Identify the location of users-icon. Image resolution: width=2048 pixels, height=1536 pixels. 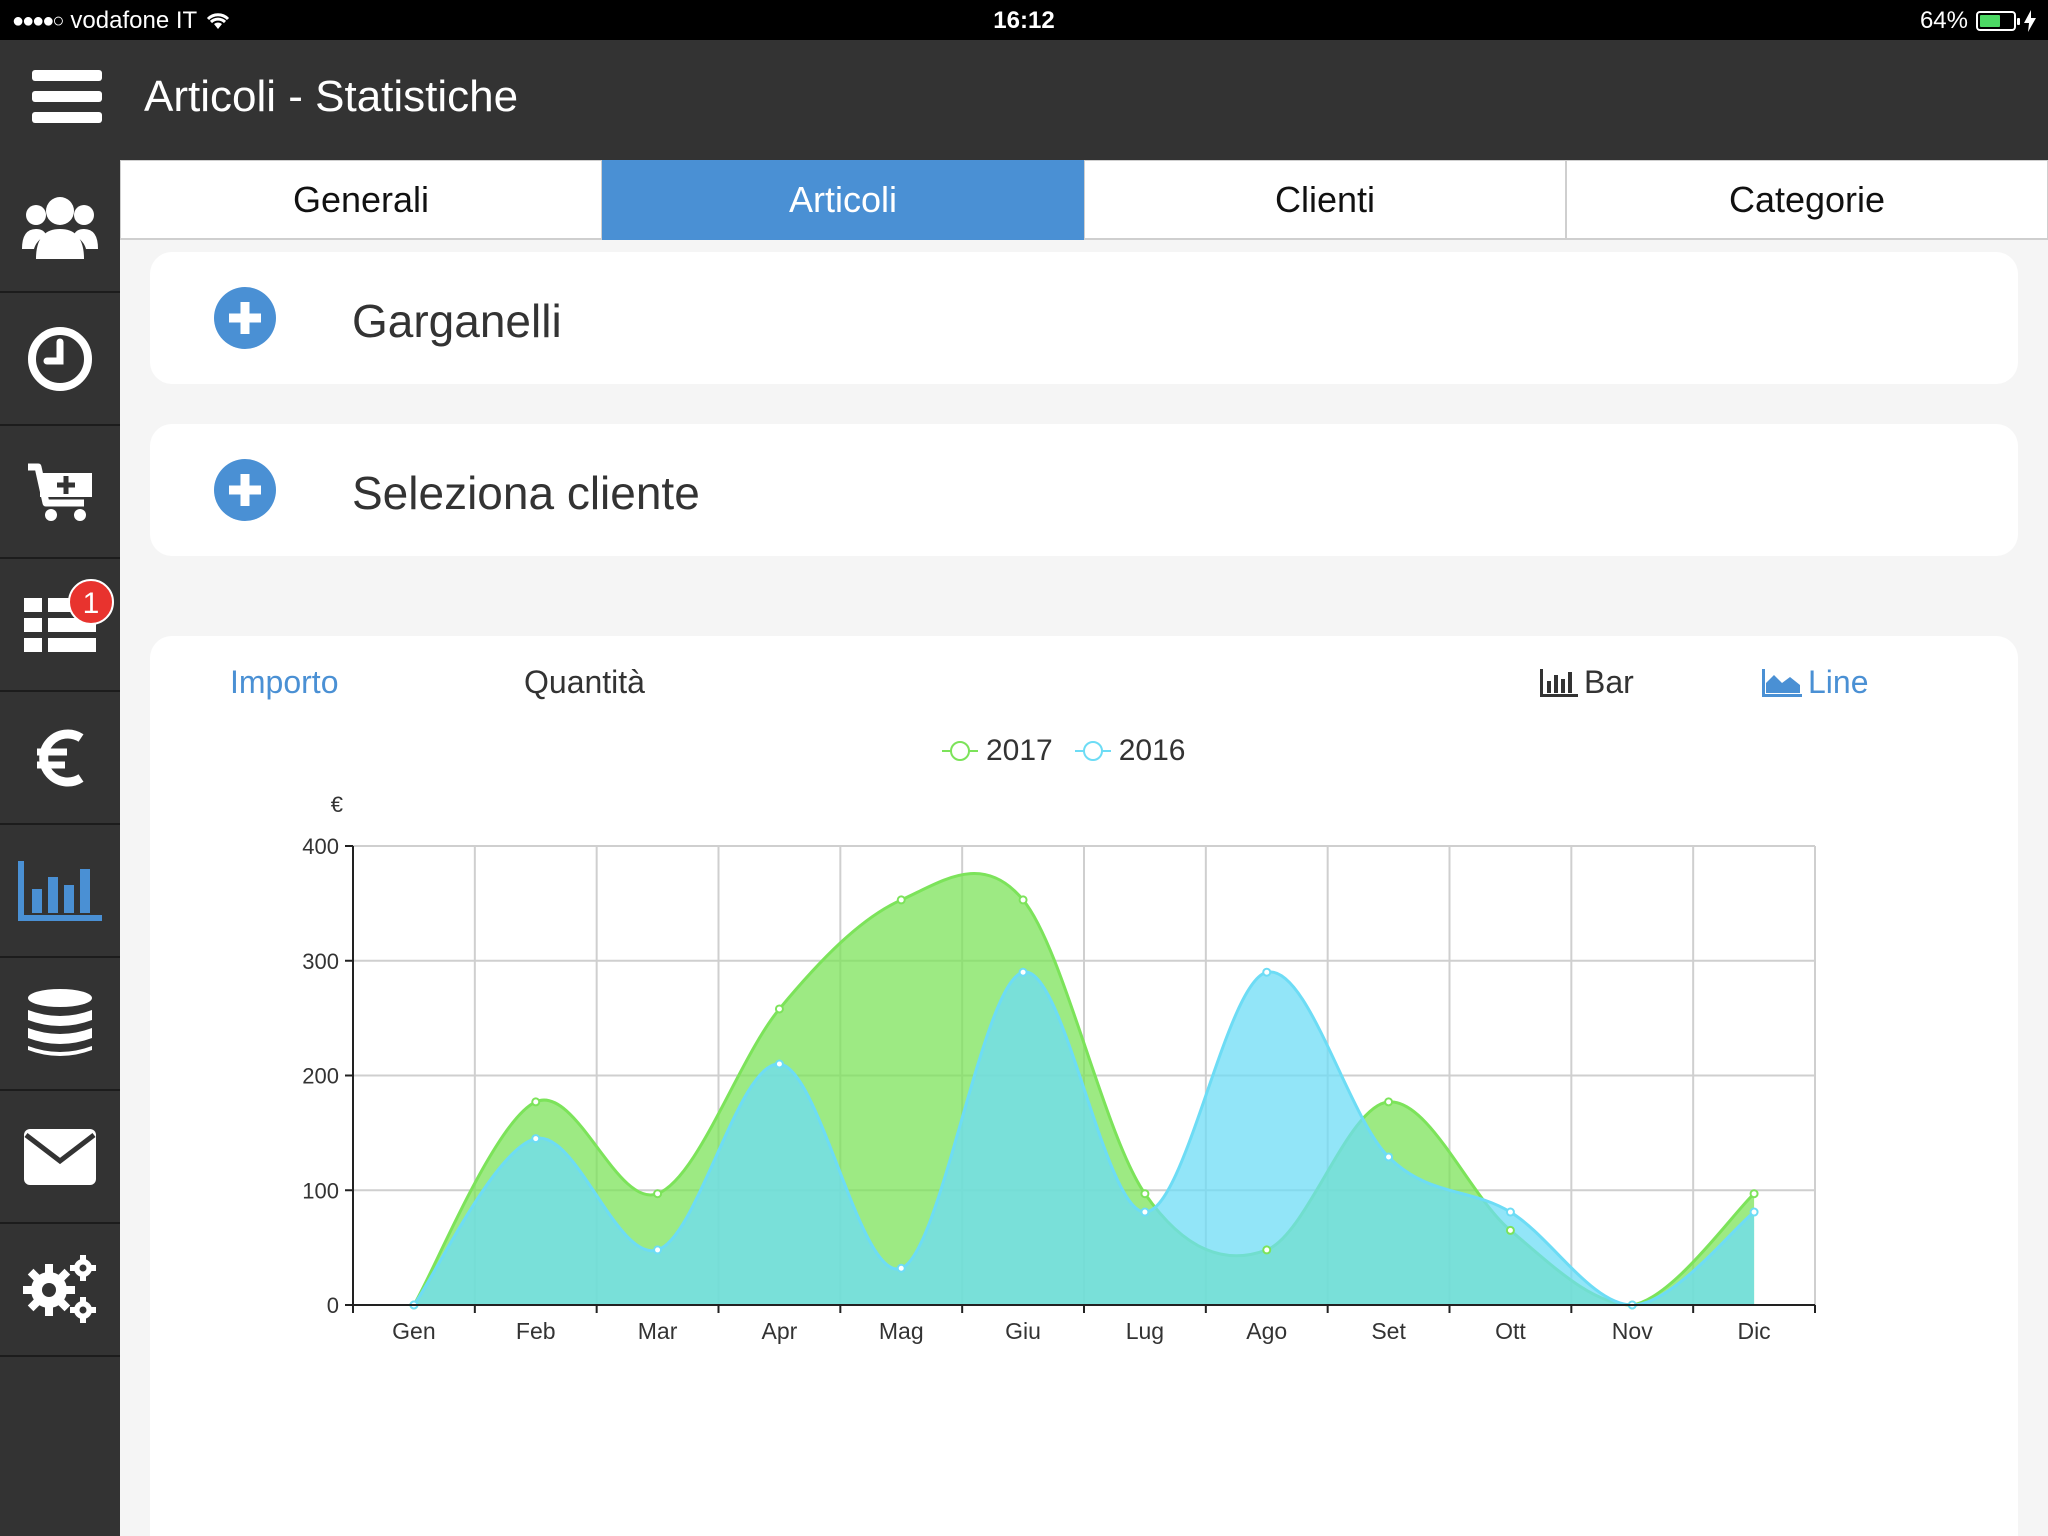
(60, 227).